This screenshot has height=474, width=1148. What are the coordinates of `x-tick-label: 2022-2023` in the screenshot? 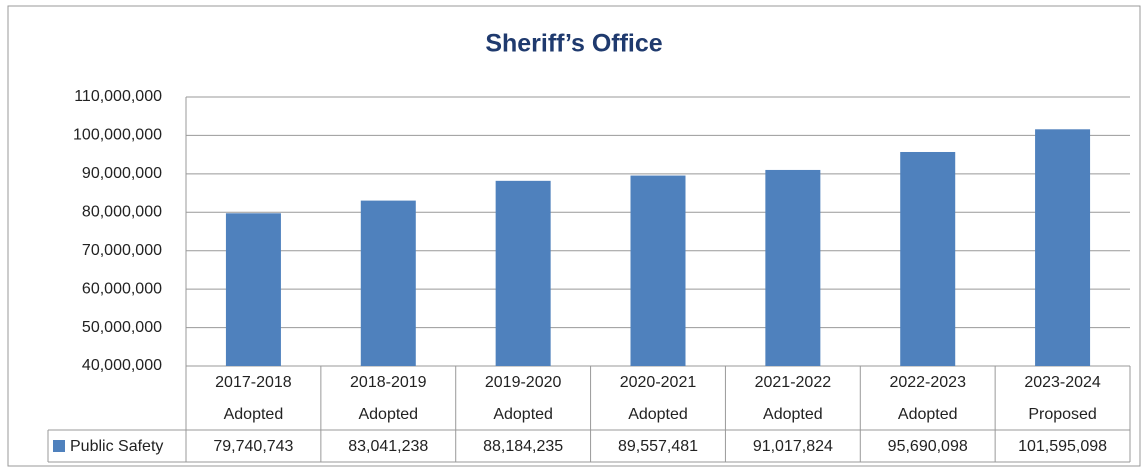 It's located at (927, 382).